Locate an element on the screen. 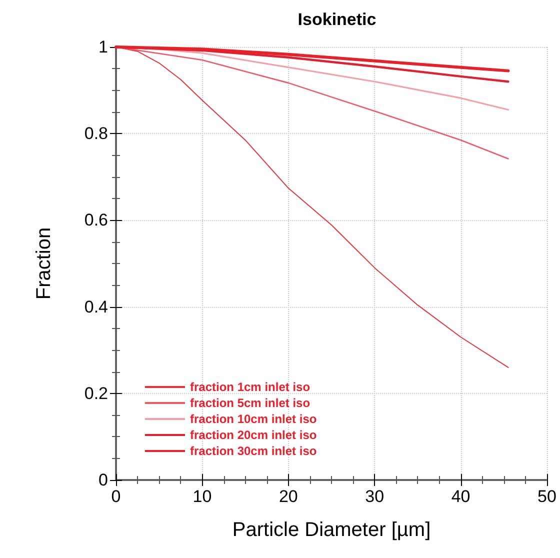 The height and width of the screenshot is (558, 560). x-axis-title: Particle Diameter [µm] is located at coordinates (331, 530).